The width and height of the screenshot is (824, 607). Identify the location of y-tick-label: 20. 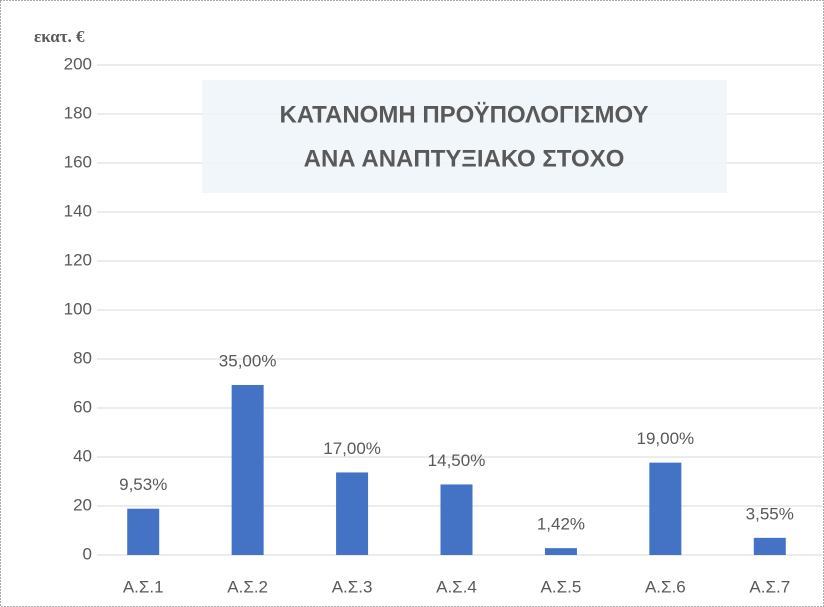
(82, 504).